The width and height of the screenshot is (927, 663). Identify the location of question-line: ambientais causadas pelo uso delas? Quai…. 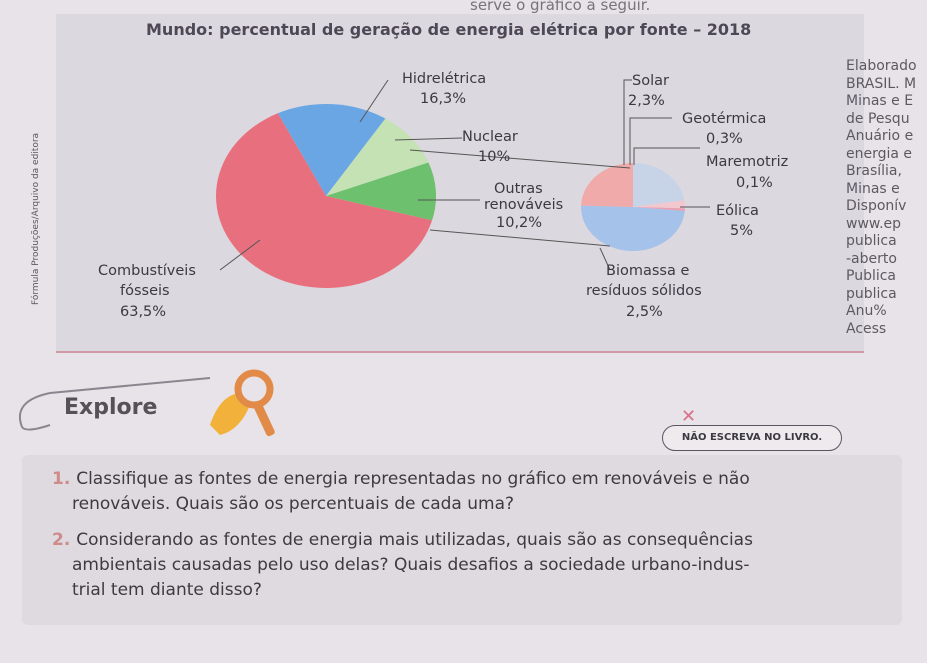
(411, 565).